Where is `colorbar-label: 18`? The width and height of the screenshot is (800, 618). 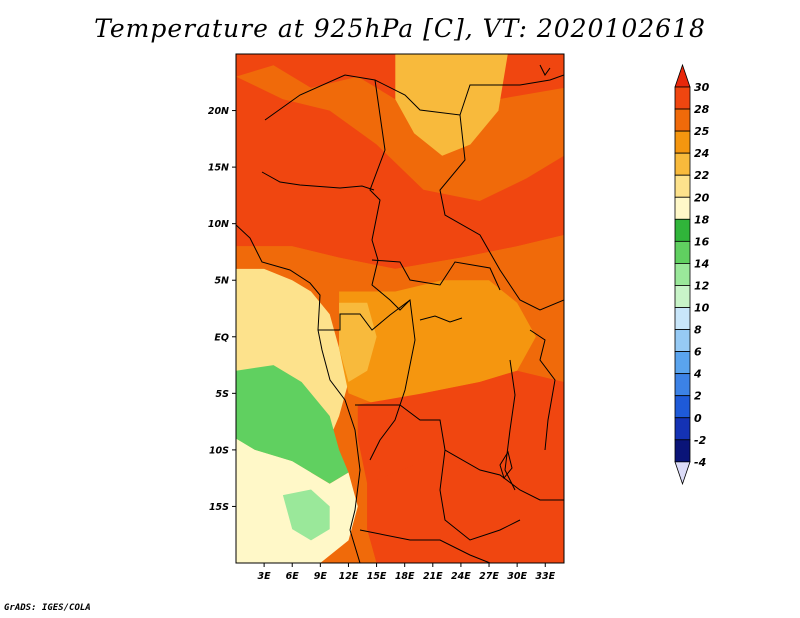 colorbar-label: 18 is located at coordinates (702, 219).